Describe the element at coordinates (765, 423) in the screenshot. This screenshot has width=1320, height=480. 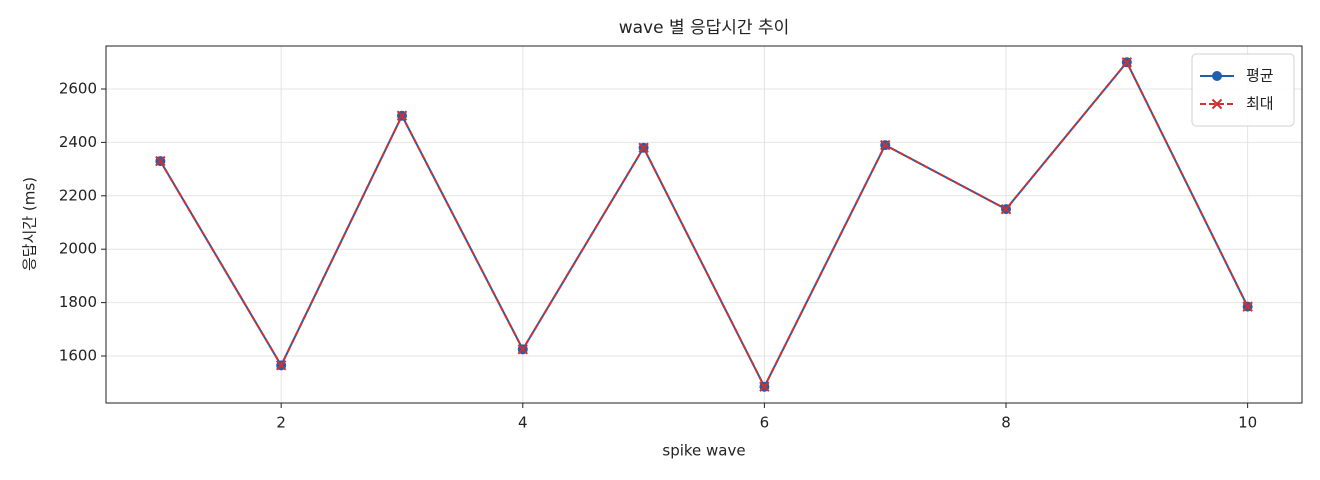
I see `x-tick-label: 6` at that location.